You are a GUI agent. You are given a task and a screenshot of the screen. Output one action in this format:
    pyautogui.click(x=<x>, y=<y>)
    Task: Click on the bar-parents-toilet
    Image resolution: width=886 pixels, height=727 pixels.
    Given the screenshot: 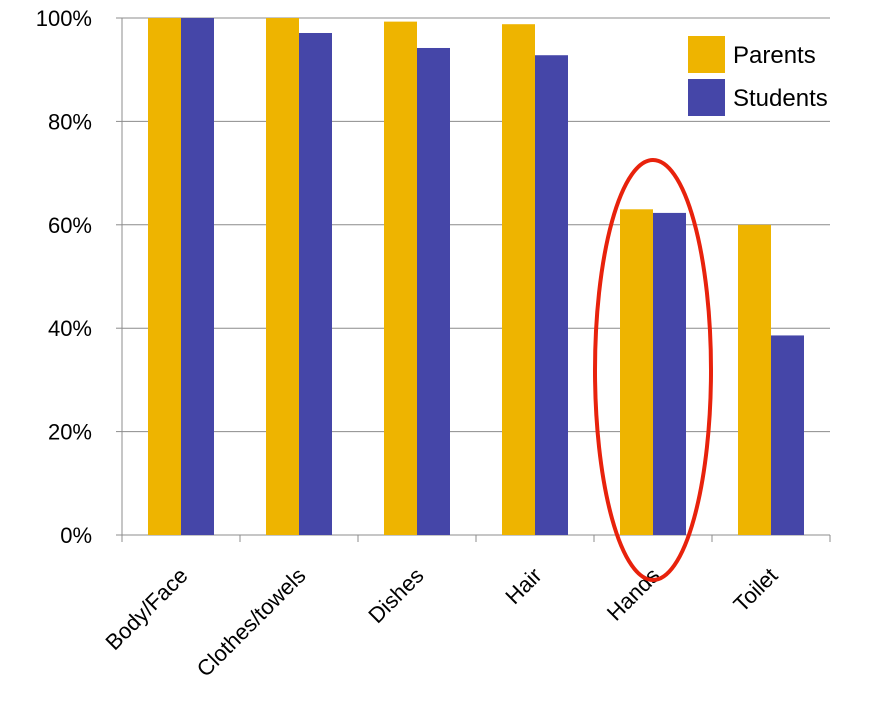 What is the action you would take?
    pyautogui.click(x=754, y=380)
    